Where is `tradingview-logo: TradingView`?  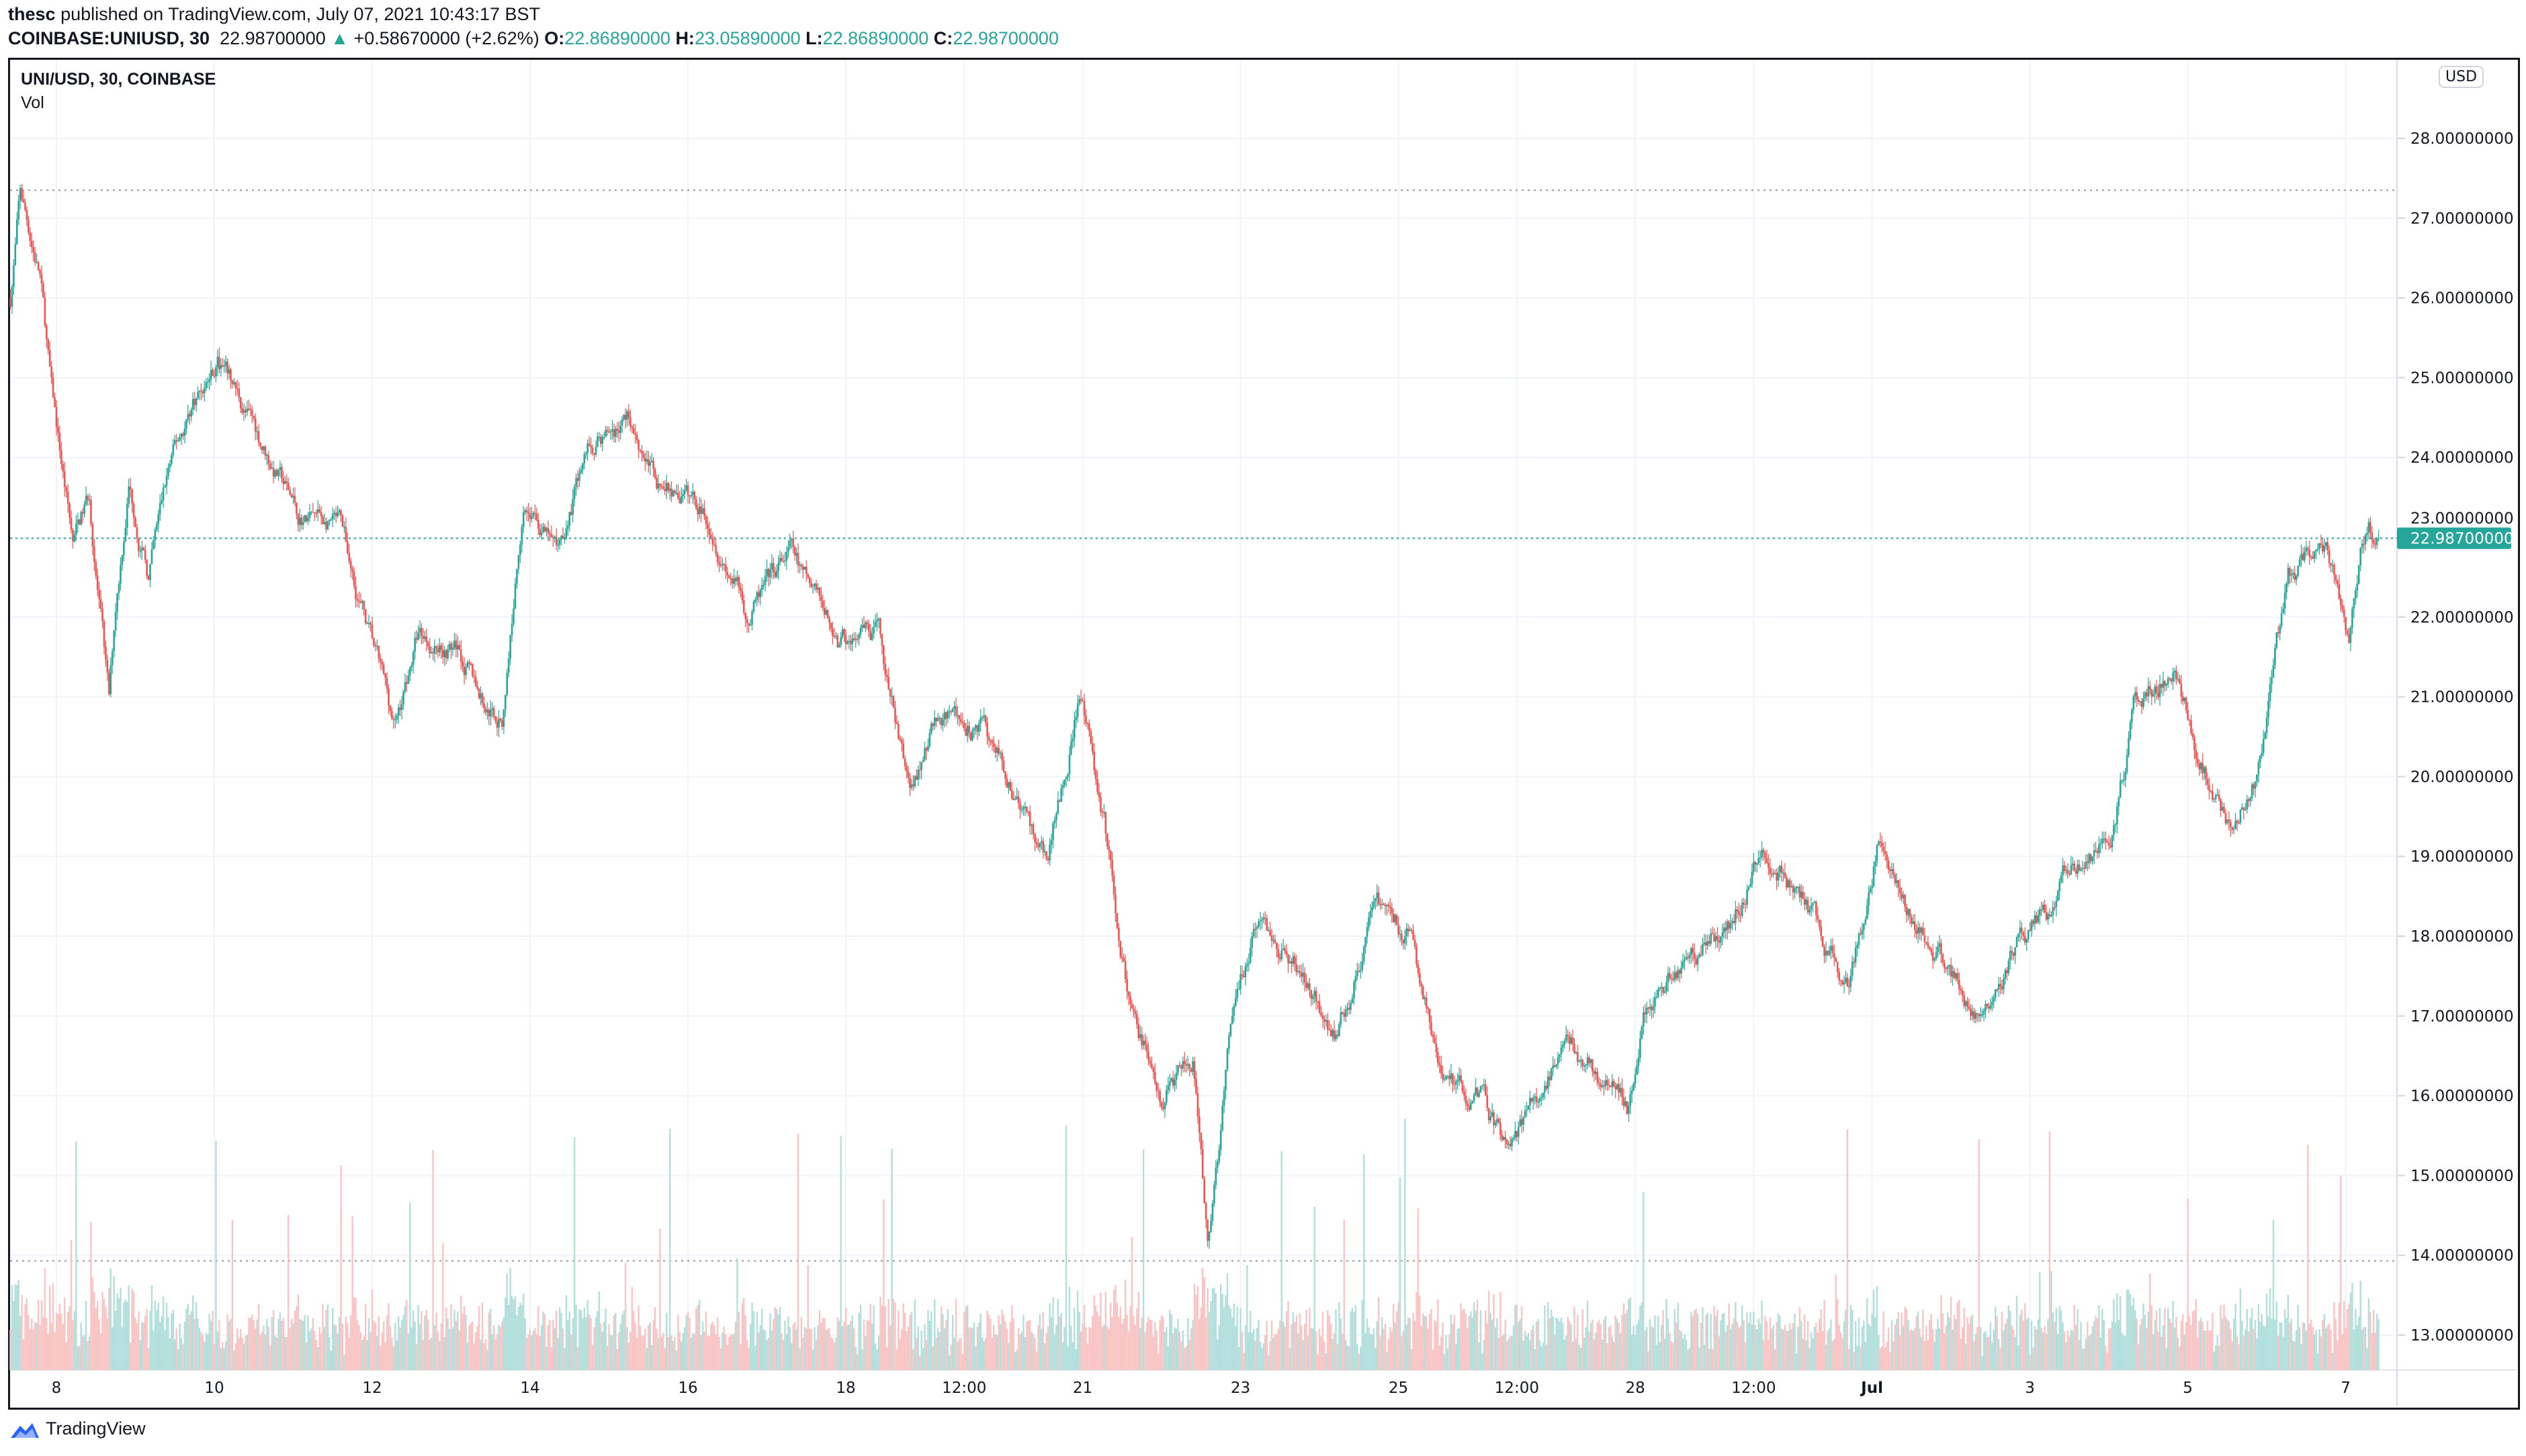 tradingview-logo: TradingView is located at coordinates (77, 1429).